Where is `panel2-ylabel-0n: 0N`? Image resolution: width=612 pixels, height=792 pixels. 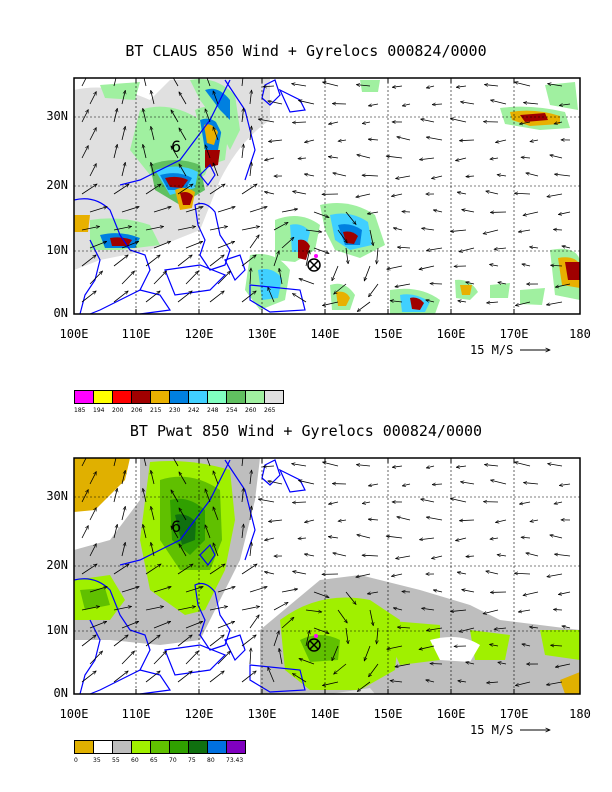 panel2-ylabel-0n: 0N is located at coordinates (60, 693).